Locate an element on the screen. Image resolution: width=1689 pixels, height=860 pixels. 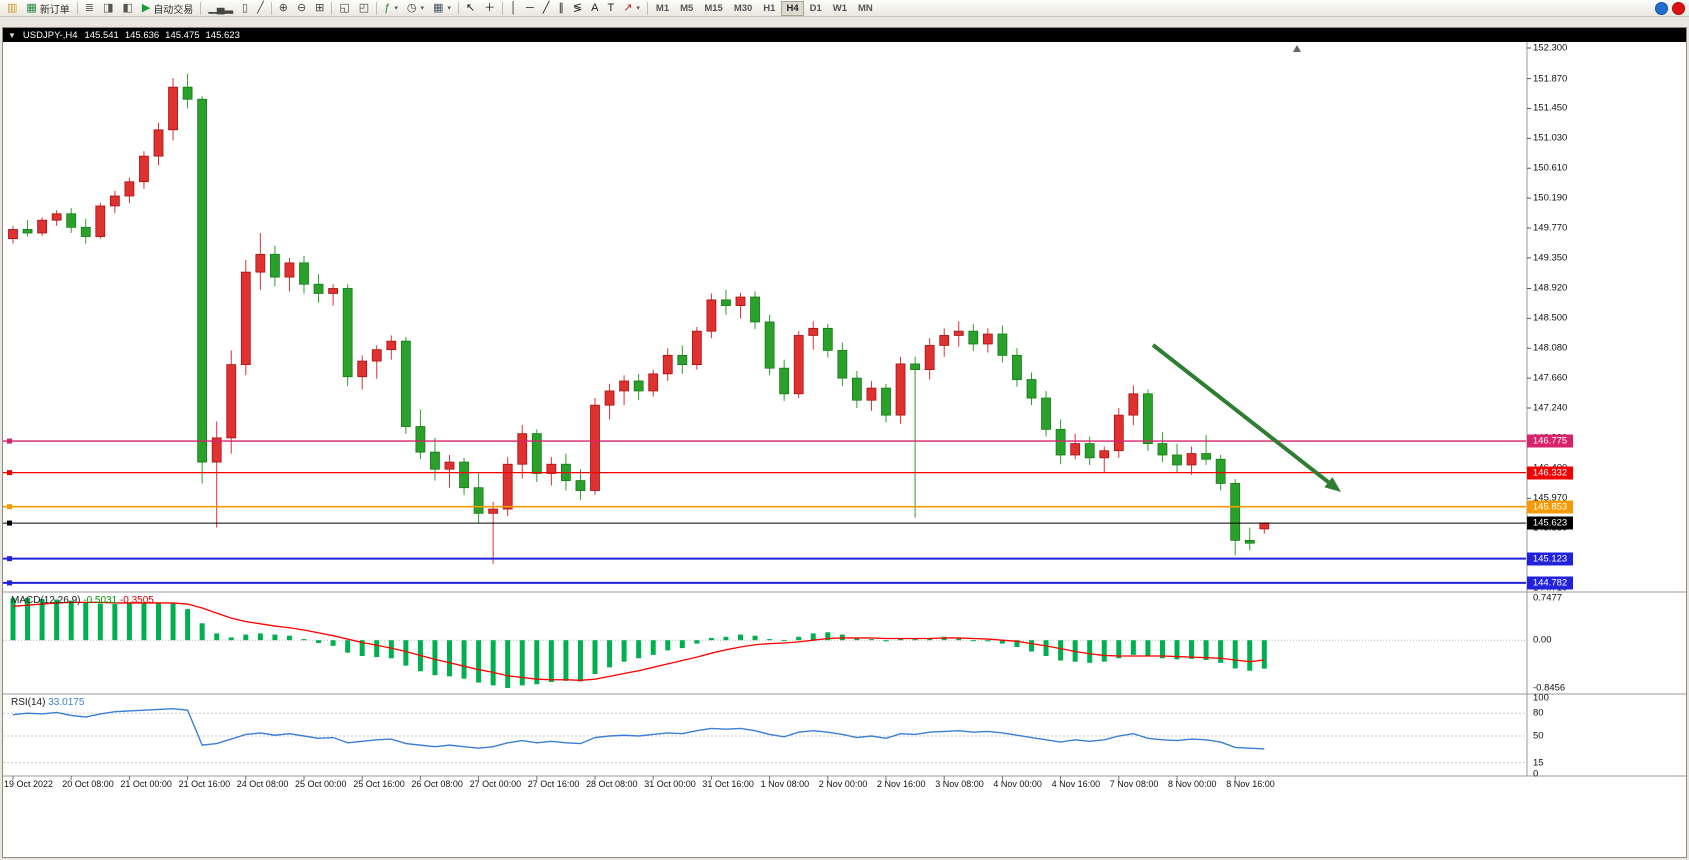
new-order-button: ▦ 新订单 is located at coordinates (47, 8).